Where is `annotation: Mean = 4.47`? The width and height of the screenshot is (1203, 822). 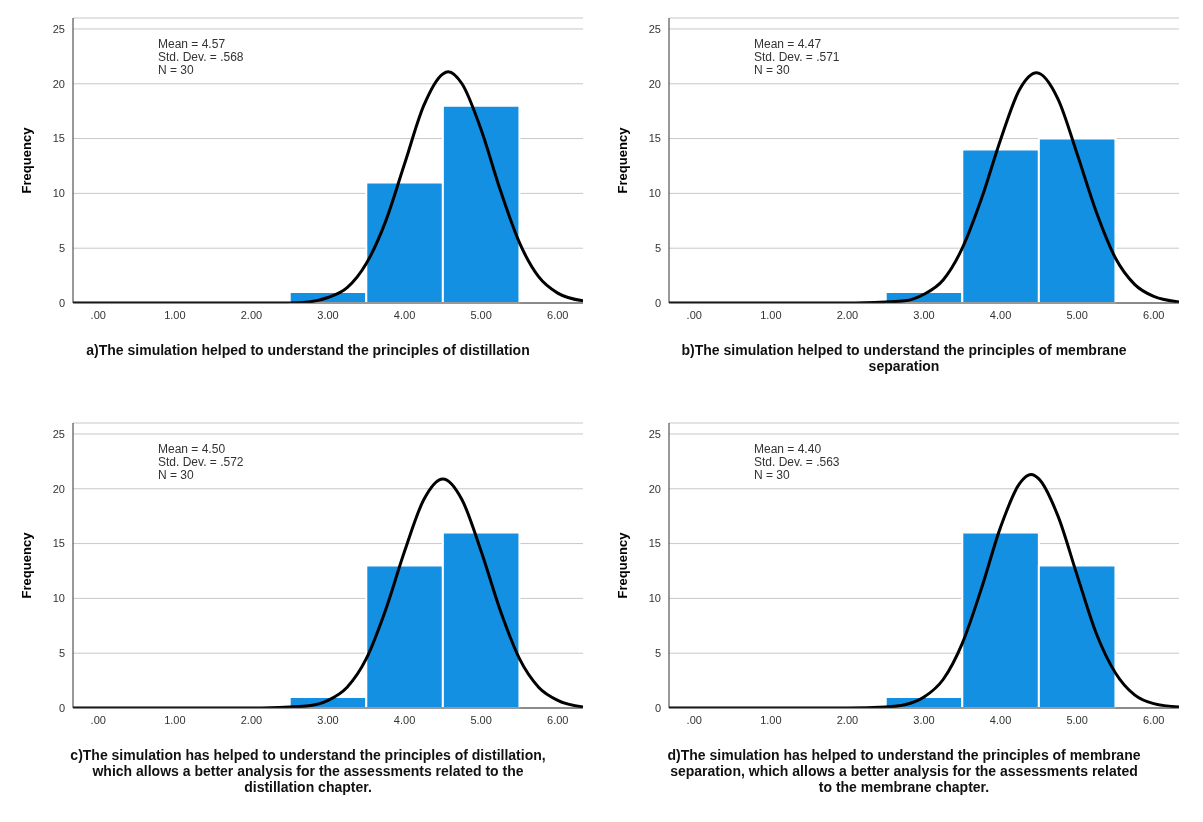 annotation: Mean = 4.47 is located at coordinates (788, 44).